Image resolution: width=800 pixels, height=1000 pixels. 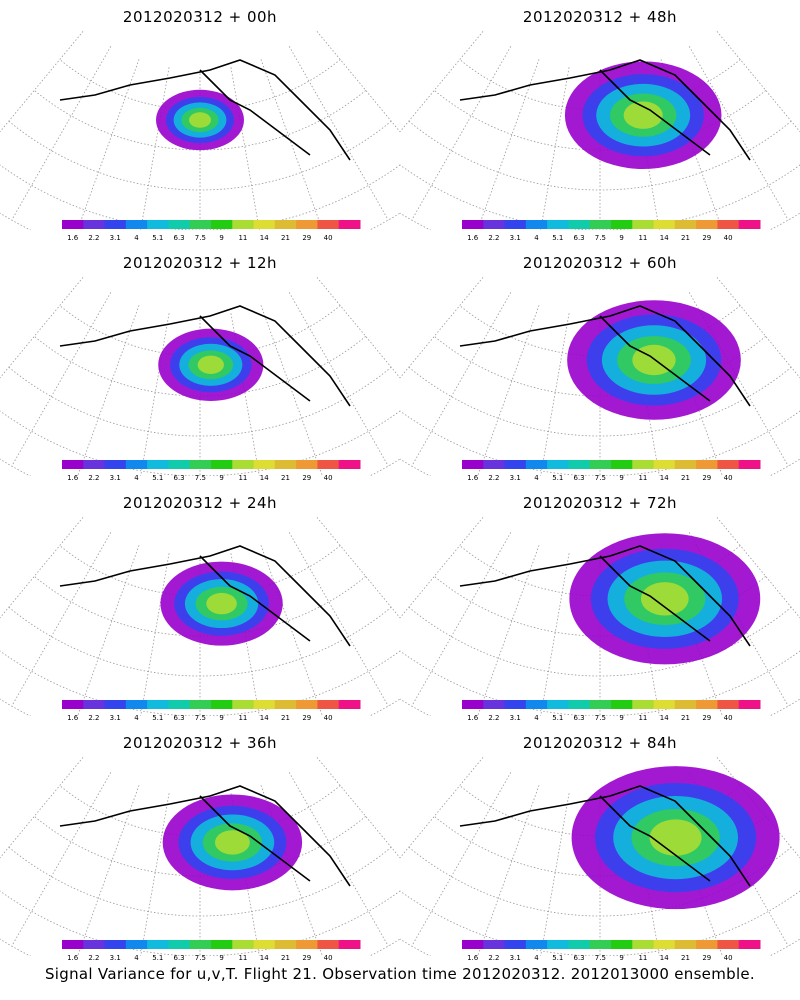 I want to click on panel-title: 2012020312 + 24h, so click(x=200, y=503).